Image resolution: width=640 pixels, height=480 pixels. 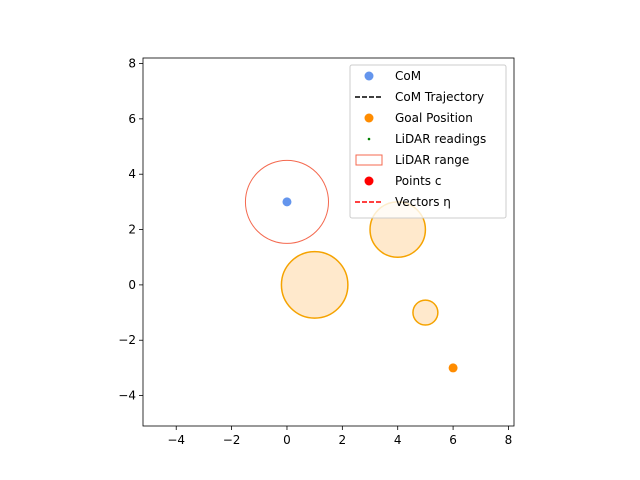 I want to click on goal-point, so click(x=453, y=368).